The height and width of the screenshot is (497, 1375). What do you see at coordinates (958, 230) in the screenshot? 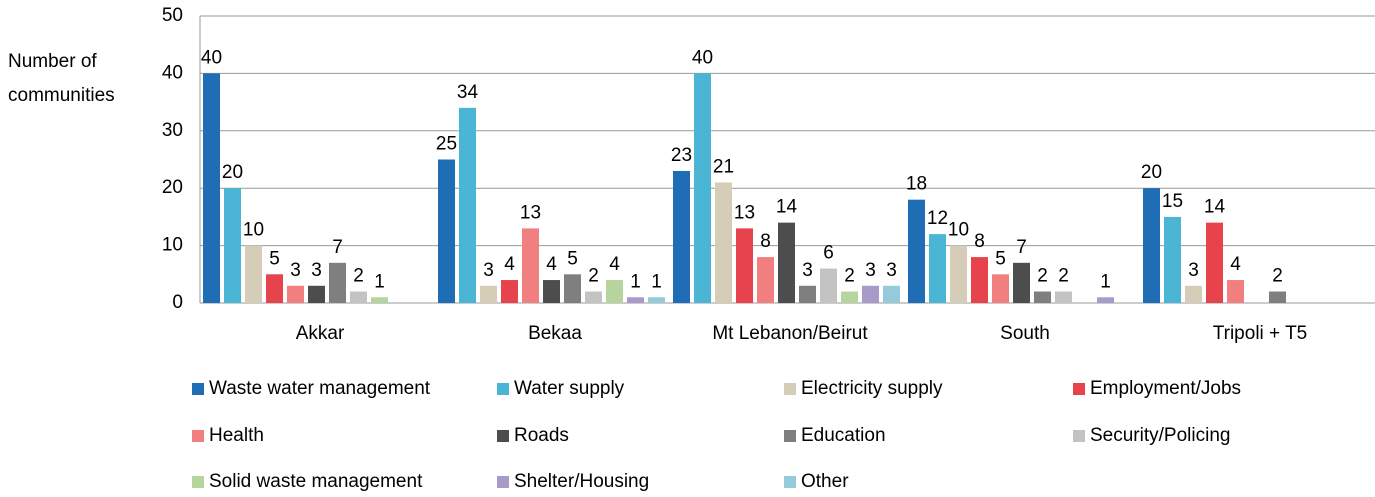
I see `data-label: 10` at bounding box center [958, 230].